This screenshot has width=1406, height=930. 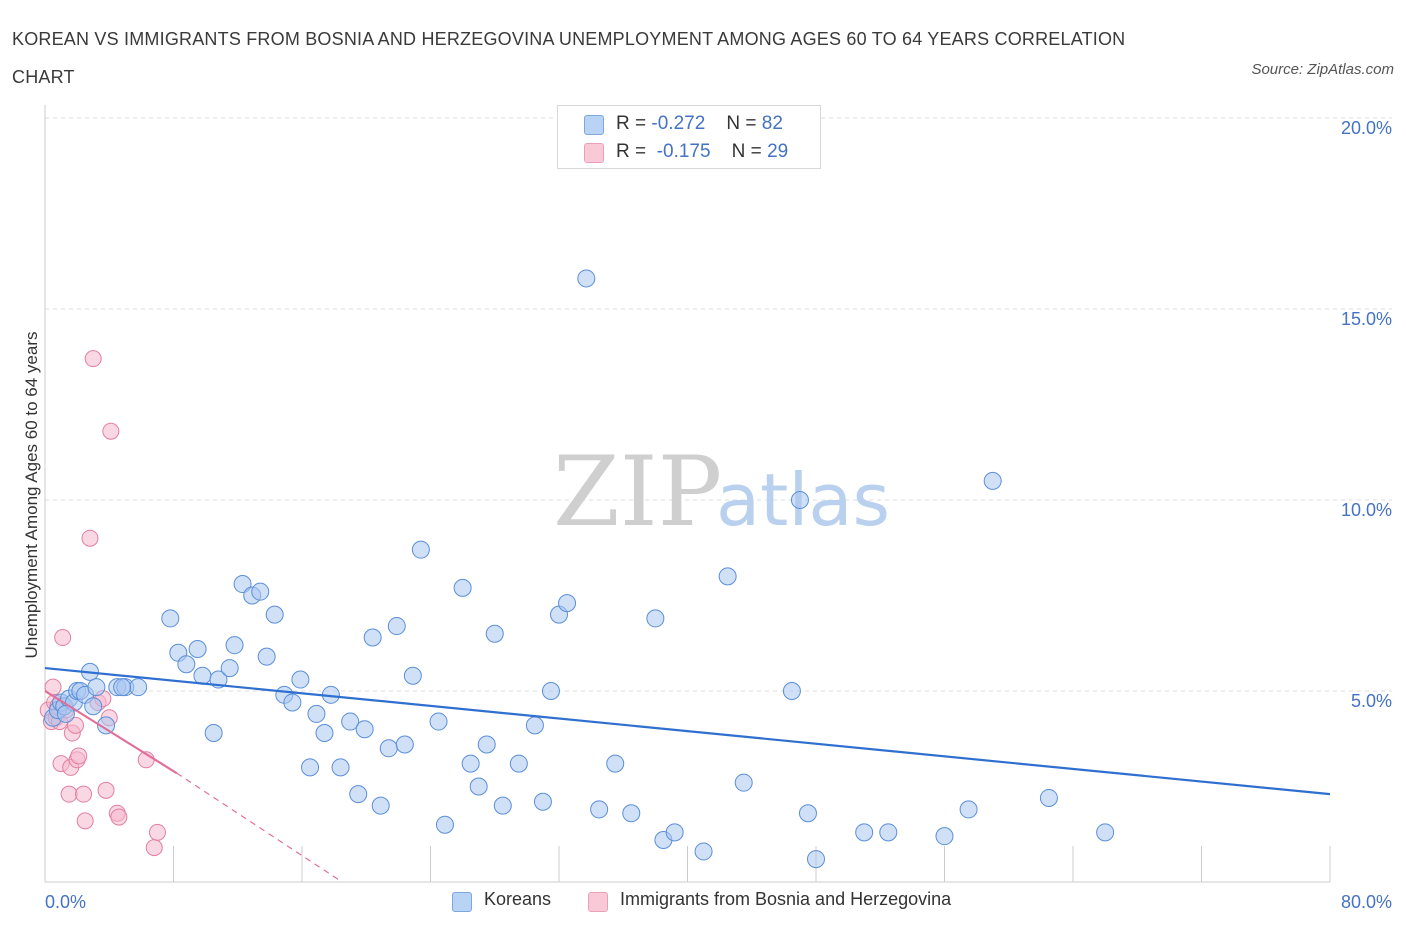 I want to click on y-tick-label: 20.0%, so click(x=1366, y=128).